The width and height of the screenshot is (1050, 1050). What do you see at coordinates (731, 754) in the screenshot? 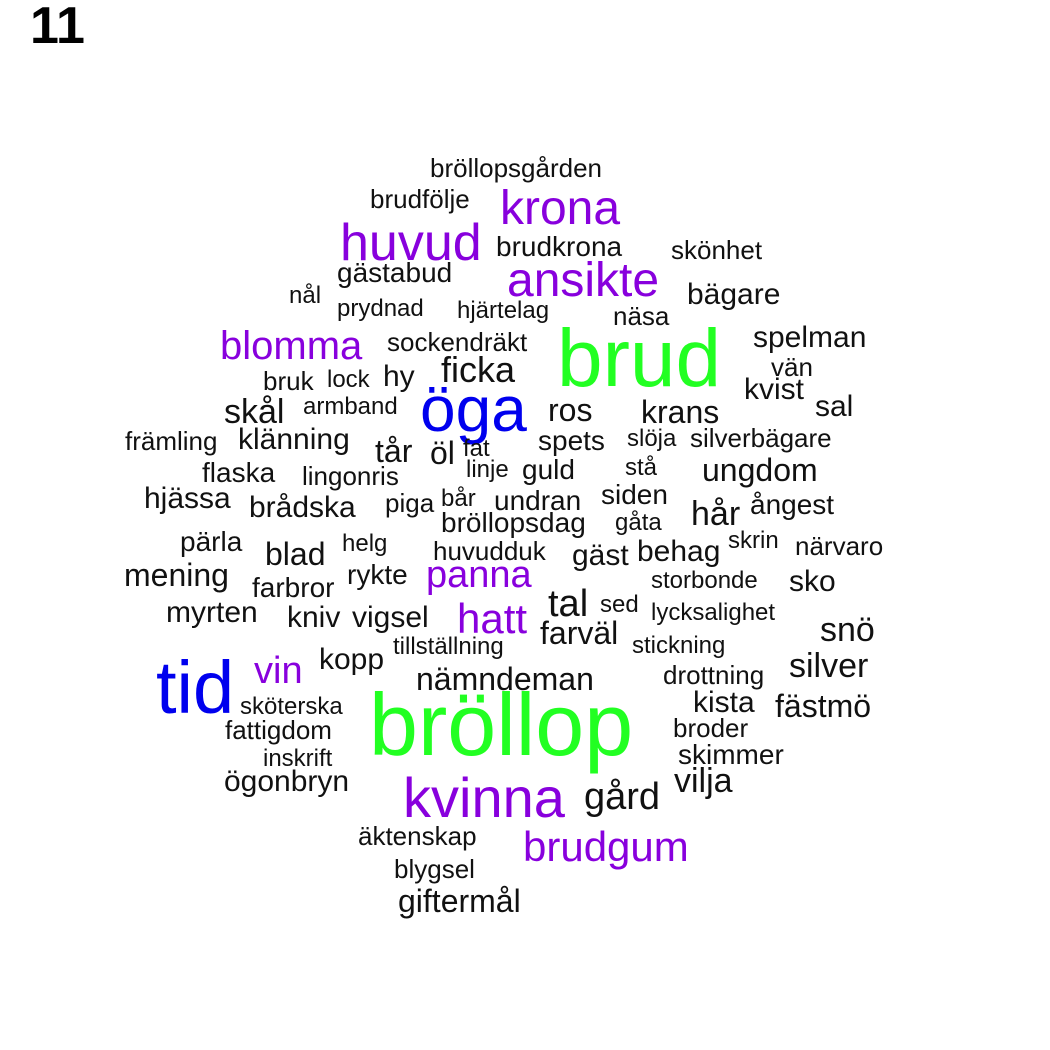
I see `cloud-word: skimmer` at bounding box center [731, 754].